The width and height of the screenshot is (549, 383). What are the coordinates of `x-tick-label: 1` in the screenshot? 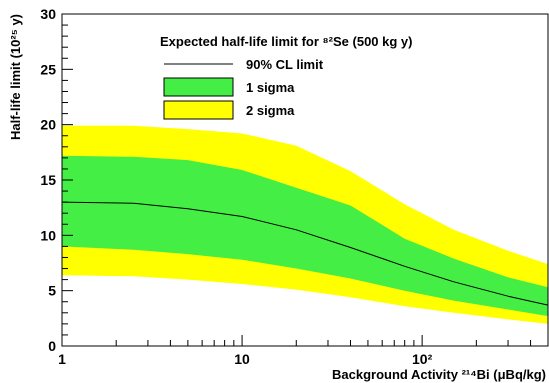 It's located at (62, 359).